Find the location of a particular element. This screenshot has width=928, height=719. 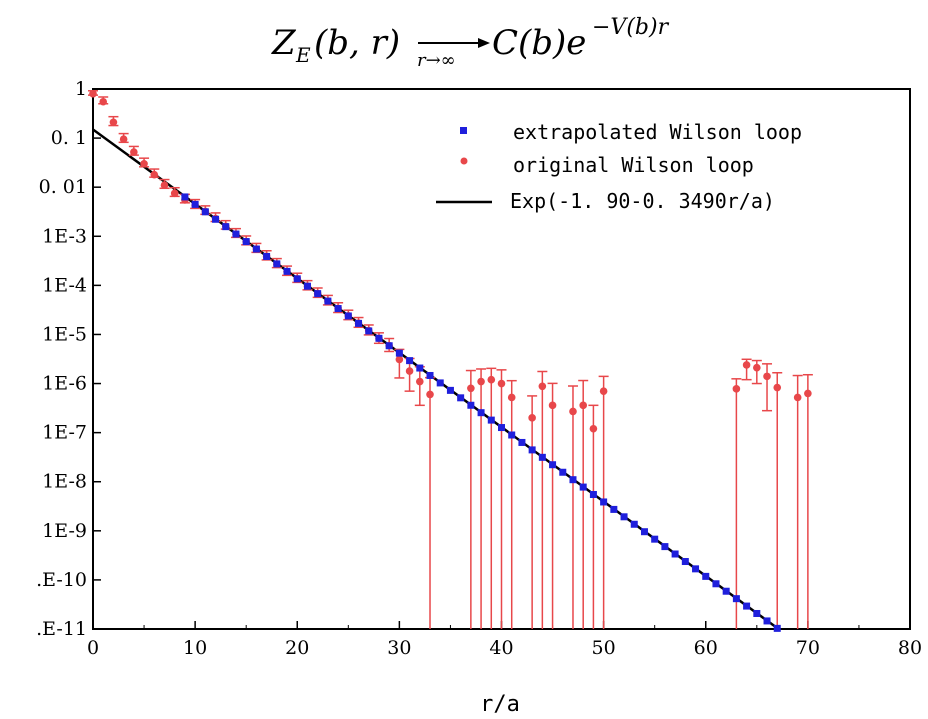

chart-title-formula: Z E (b, r) r→∞ C(b)e −V(b)r is located at coordinates (470, 43).